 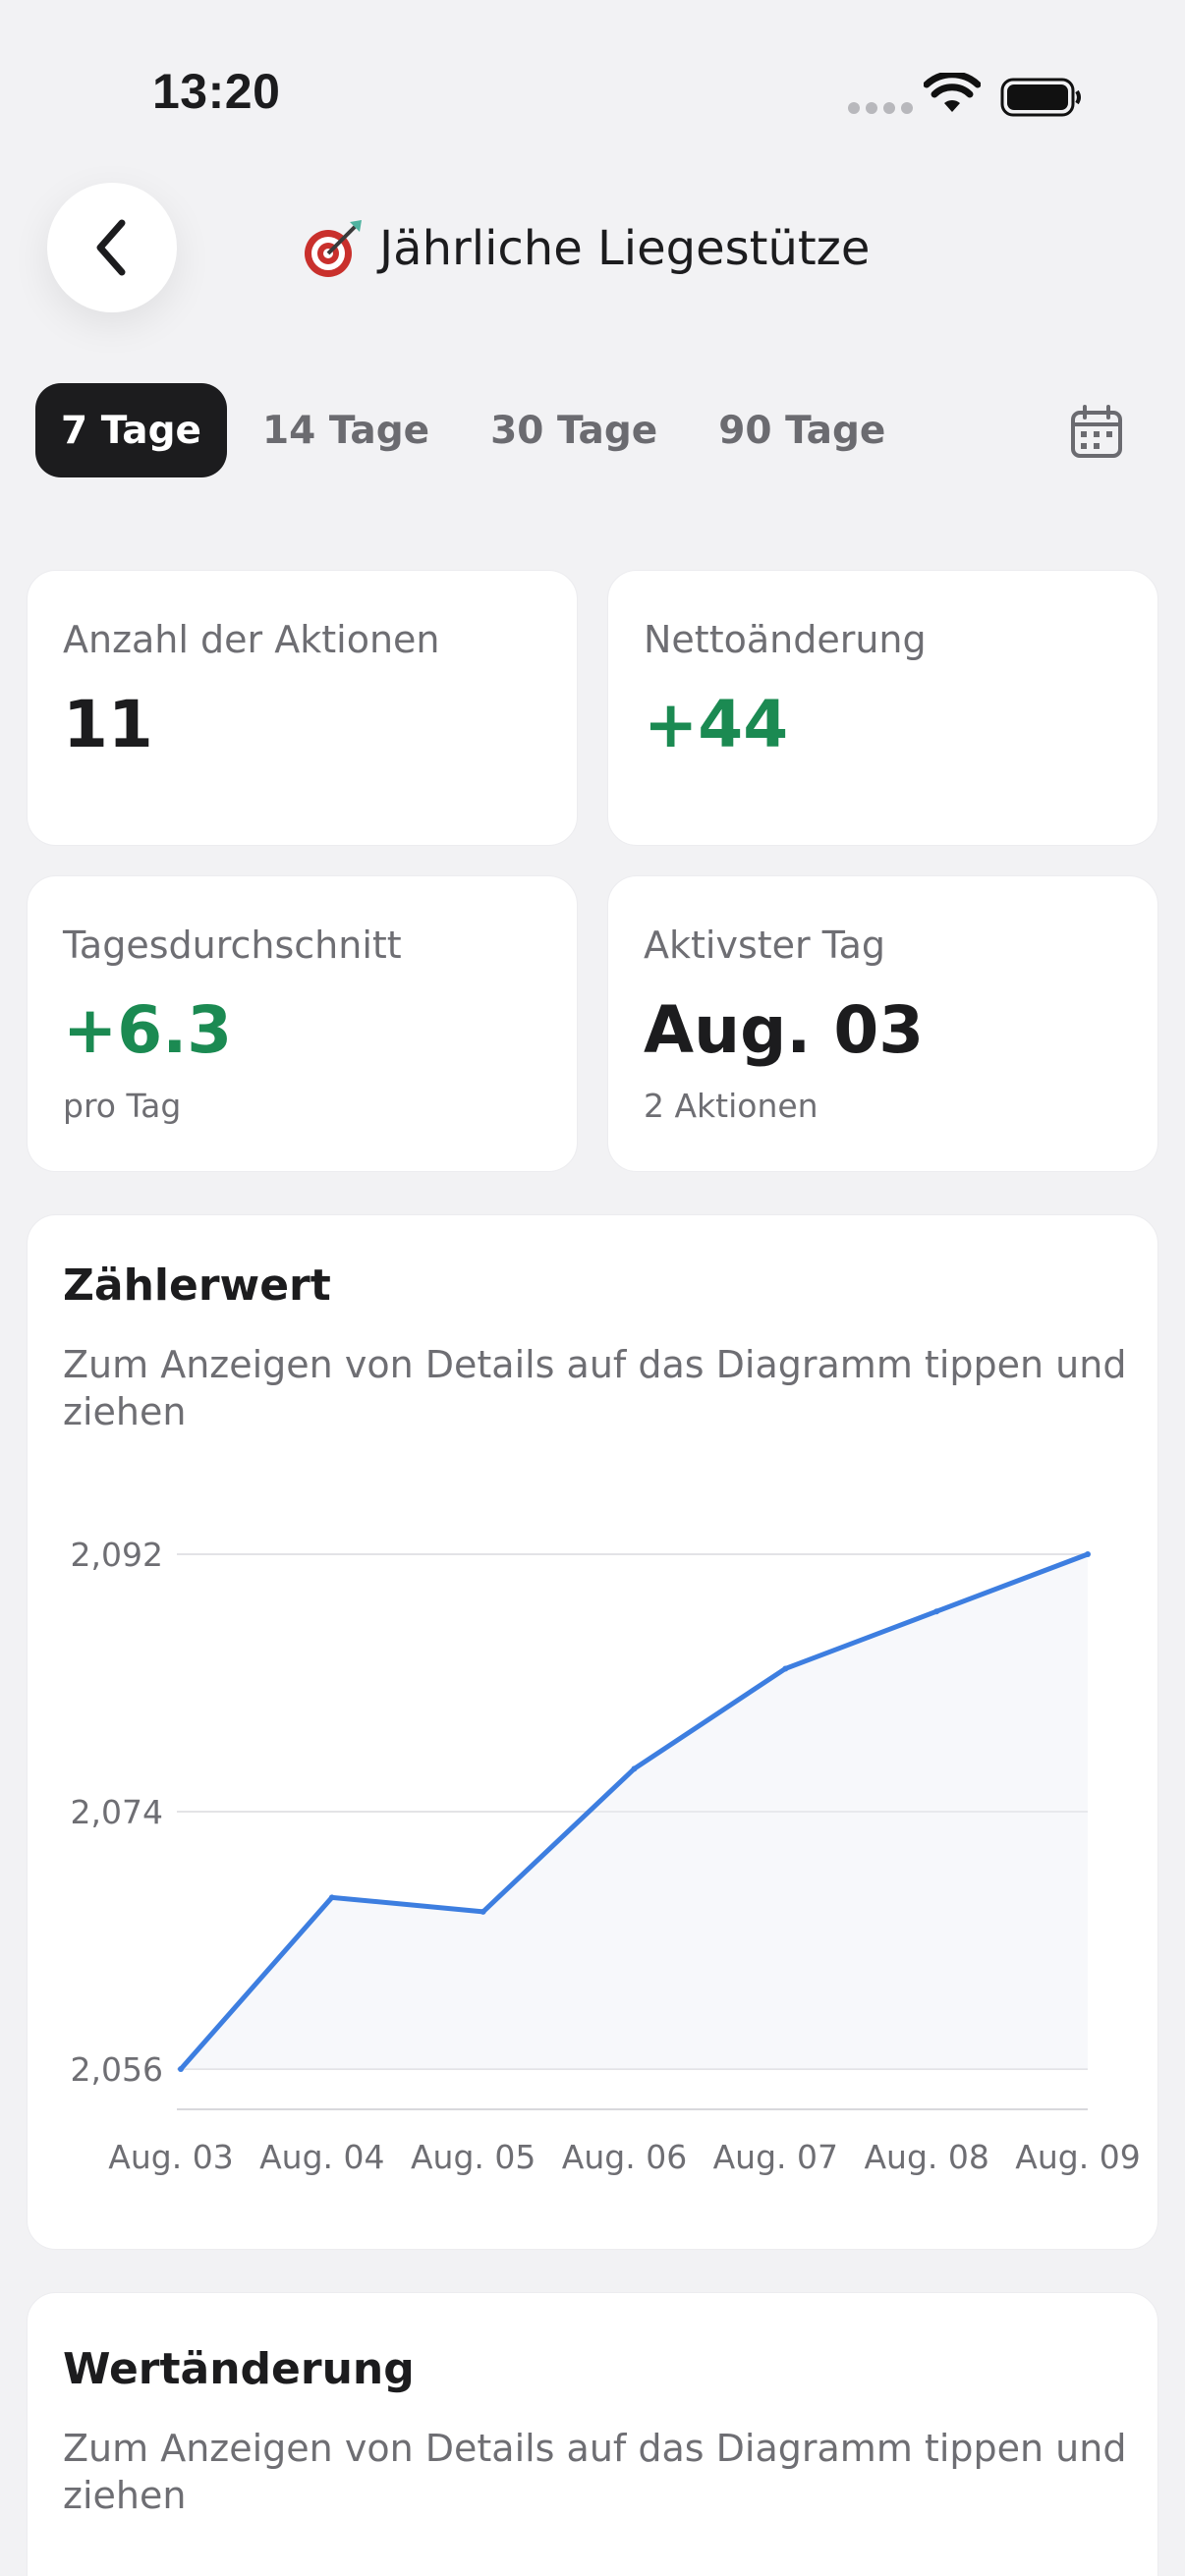 What do you see at coordinates (786, 639) in the screenshot?
I see `stat-label: Nettoänderung` at bounding box center [786, 639].